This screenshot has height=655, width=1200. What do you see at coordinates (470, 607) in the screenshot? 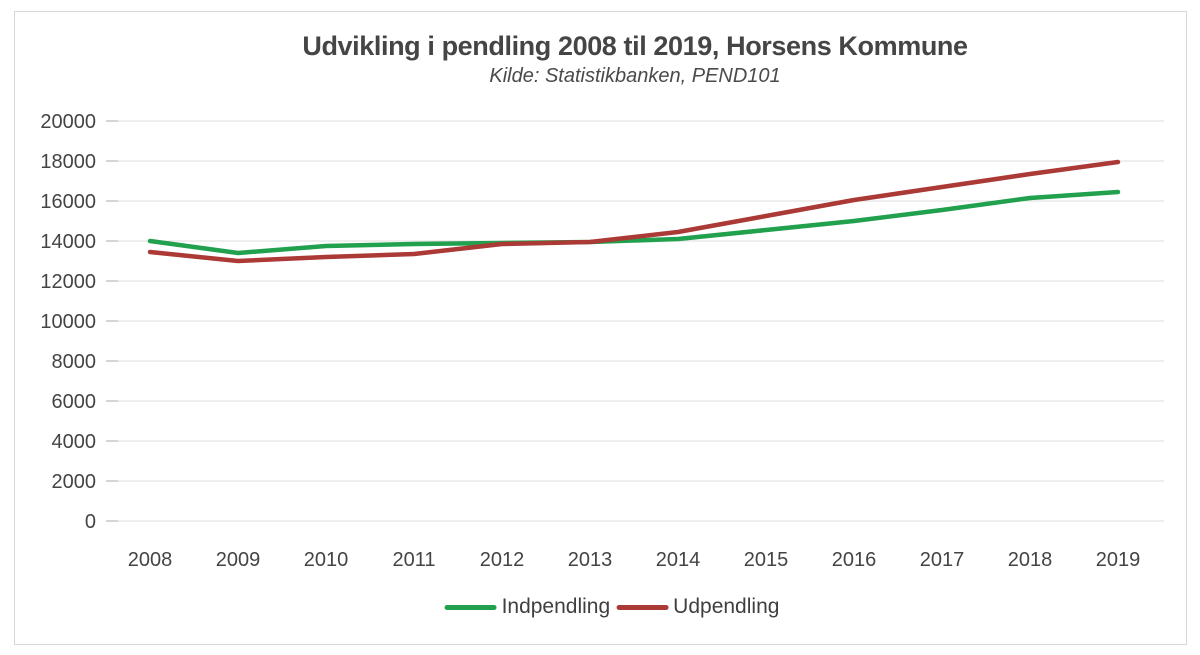
I see `indpendling-line-swatch` at bounding box center [470, 607].